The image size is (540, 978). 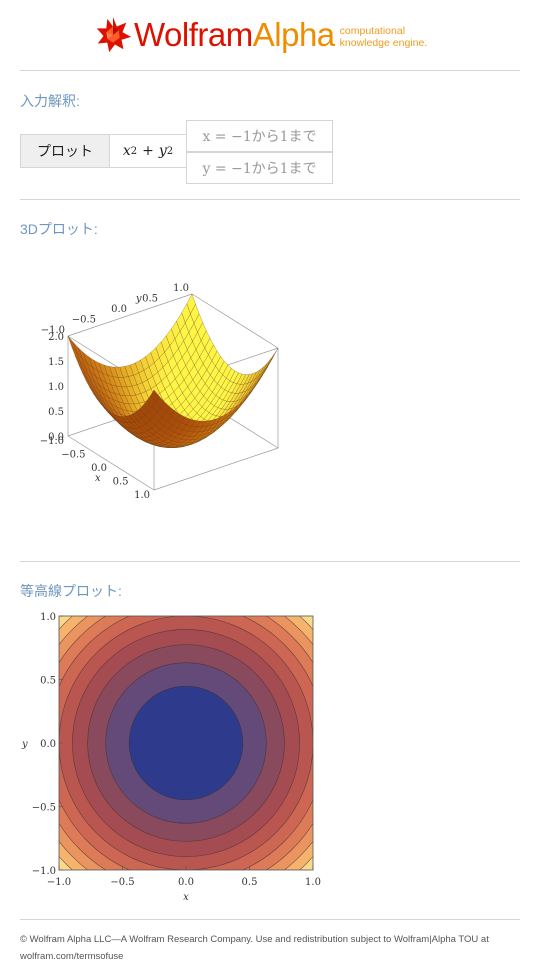 I want to click on surface-mesh, so click(x=173, y=370).